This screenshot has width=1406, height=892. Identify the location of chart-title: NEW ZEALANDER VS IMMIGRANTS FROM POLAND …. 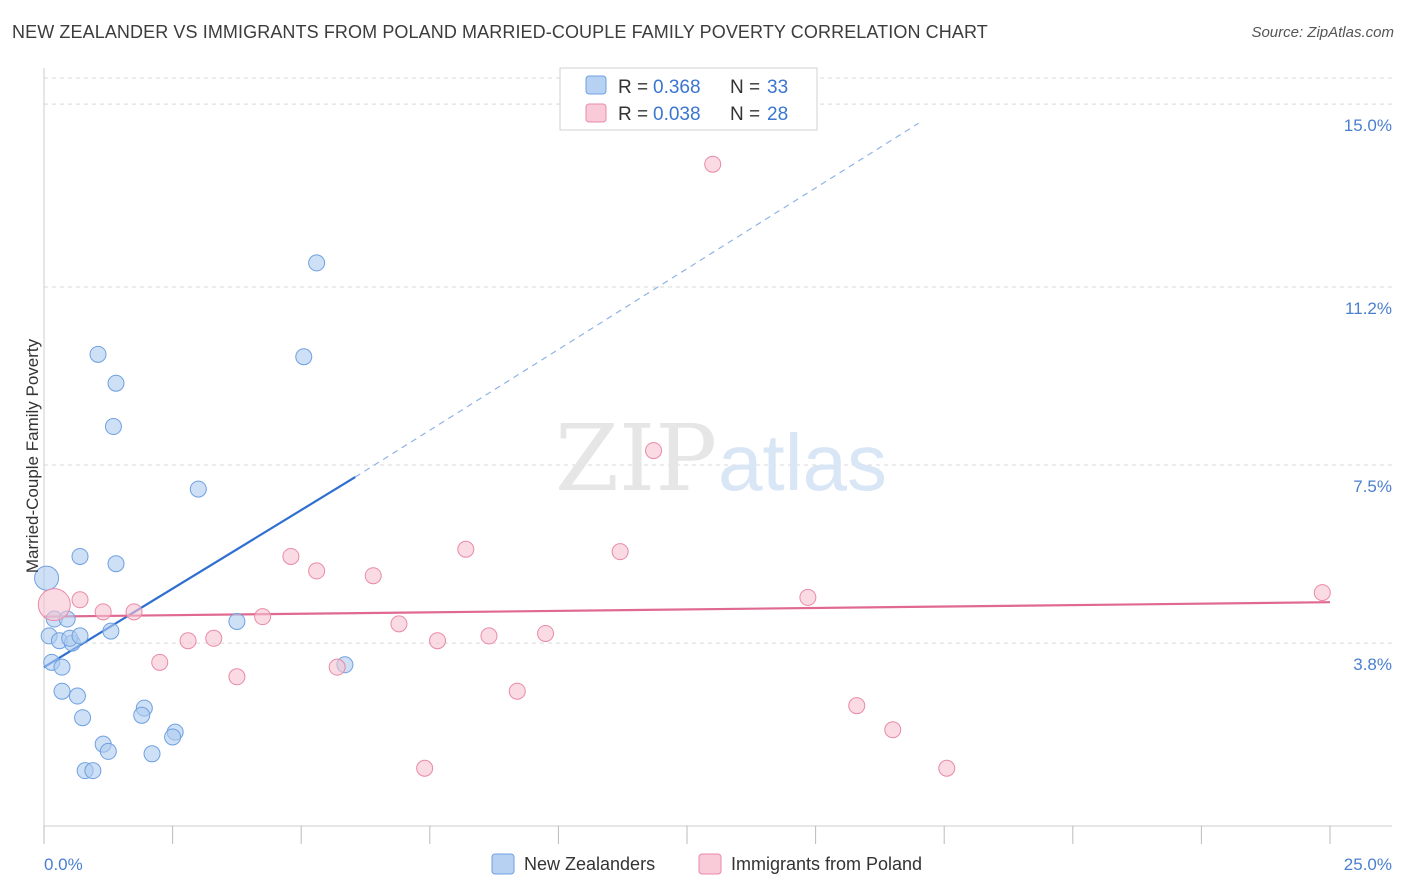
(500, 32).